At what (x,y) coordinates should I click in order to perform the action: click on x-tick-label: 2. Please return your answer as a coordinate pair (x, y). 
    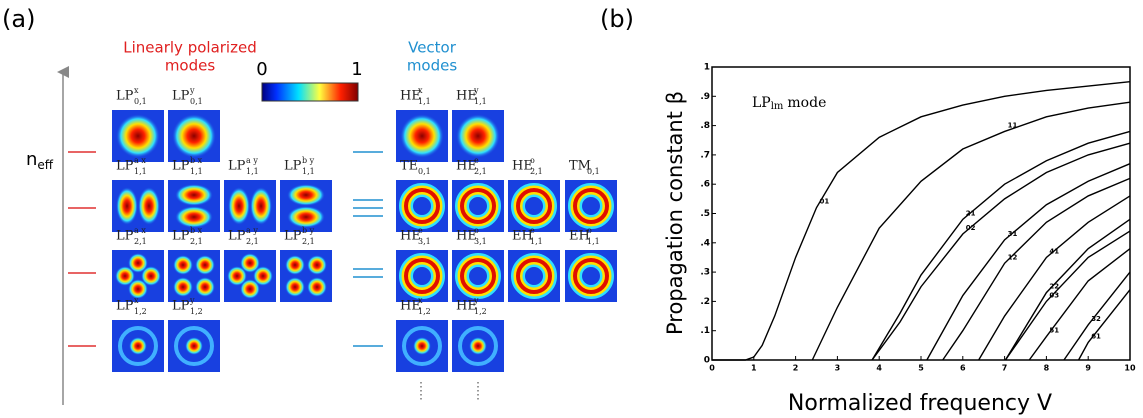
    Looking at the image, I should click on (796, 368).